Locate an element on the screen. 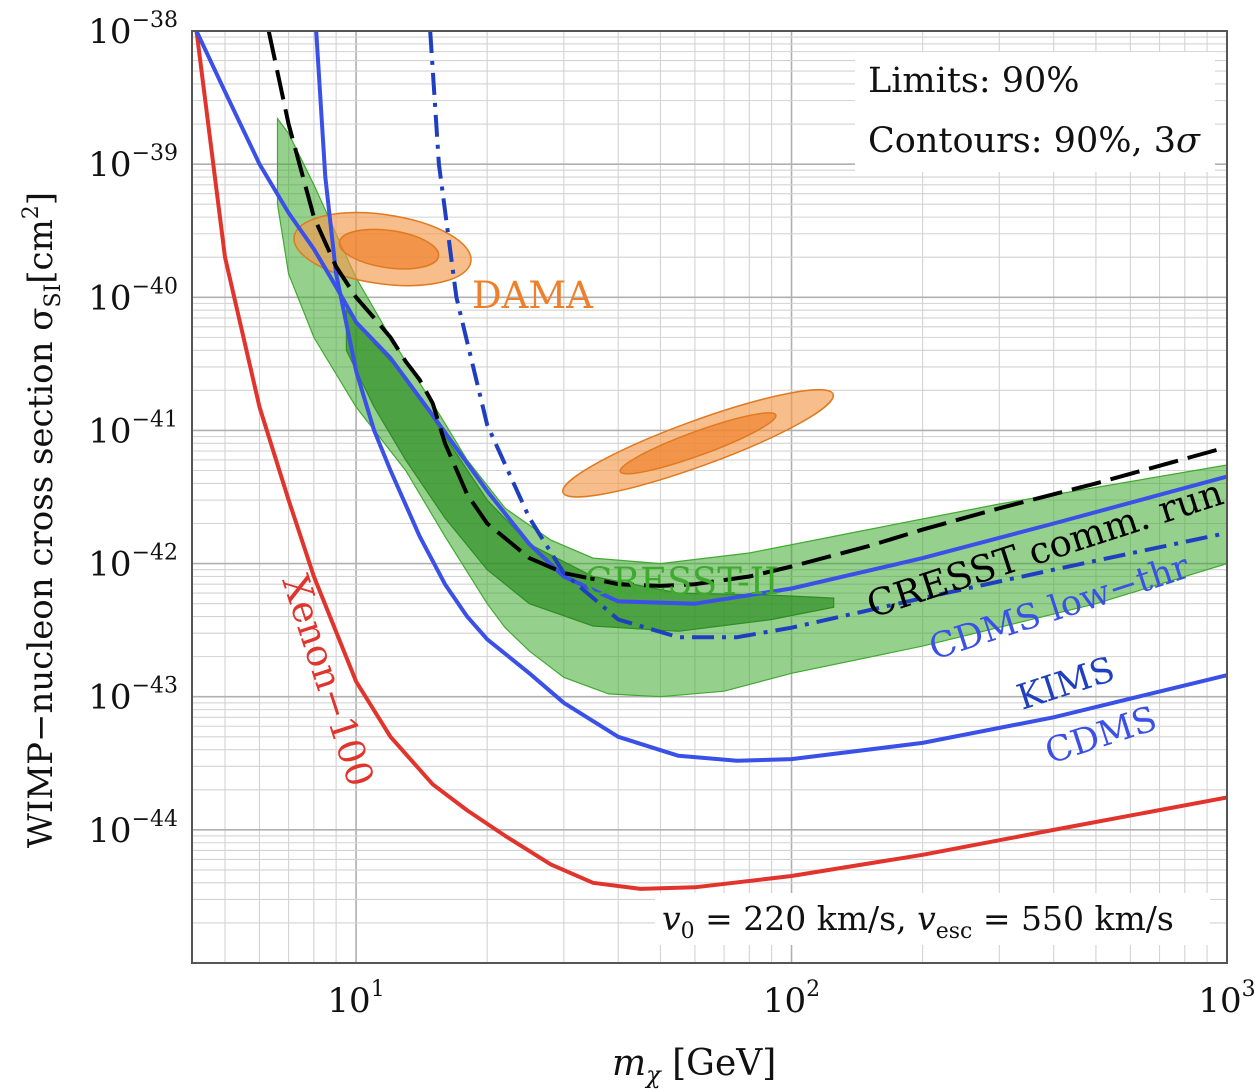  x-tick-label: 10³ is located at coordinates (1226, 999).